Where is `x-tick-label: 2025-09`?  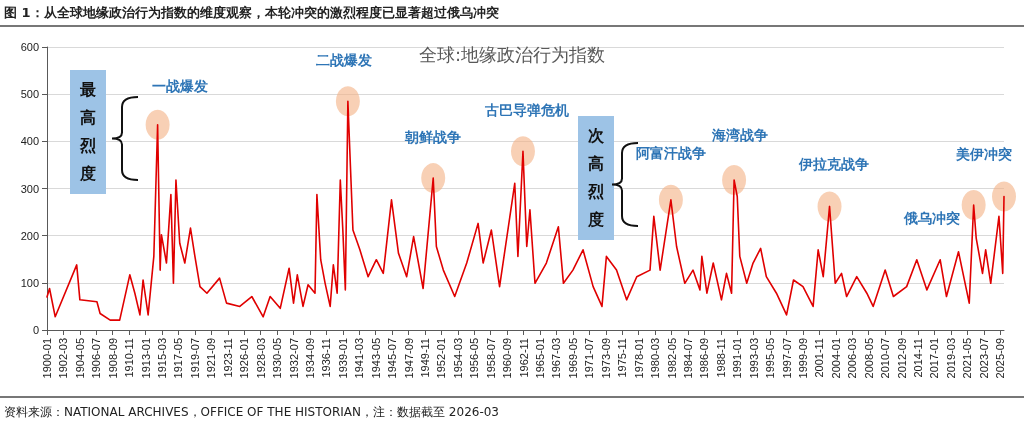 x-tick-label: 2025-09 is located at coordinates (1000, 358).